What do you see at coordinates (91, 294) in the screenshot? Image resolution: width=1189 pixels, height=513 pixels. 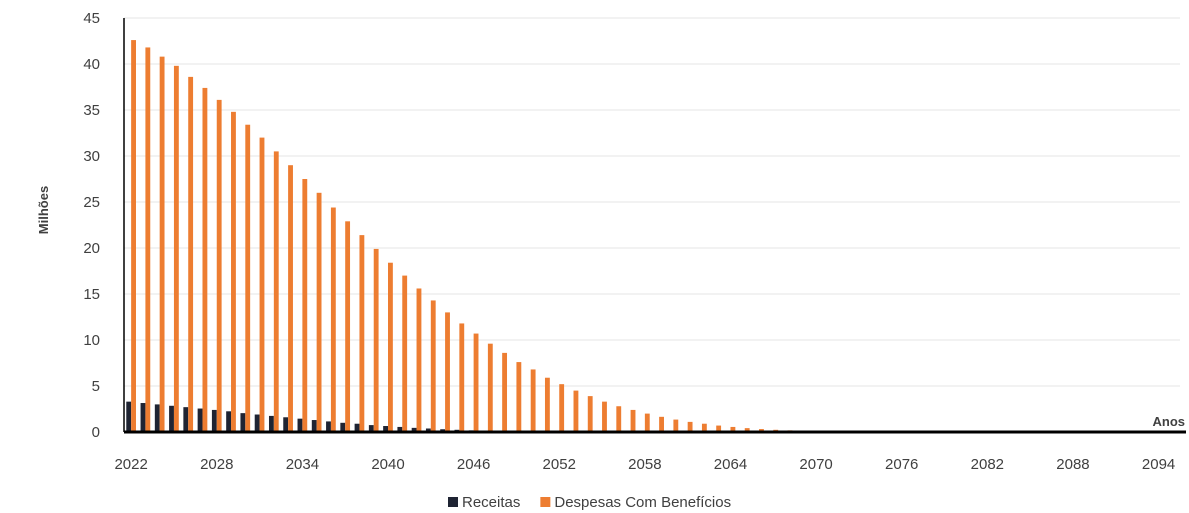 I see `y-tick-label: 15` at bounding box center [91, 294].